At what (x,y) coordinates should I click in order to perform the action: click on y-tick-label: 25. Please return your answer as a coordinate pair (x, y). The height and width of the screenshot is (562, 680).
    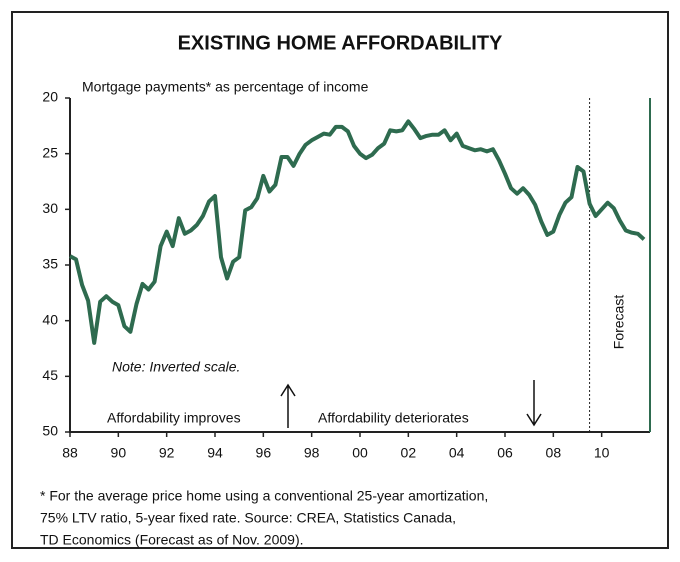
    Looking at the image, I should click on (50, 152).